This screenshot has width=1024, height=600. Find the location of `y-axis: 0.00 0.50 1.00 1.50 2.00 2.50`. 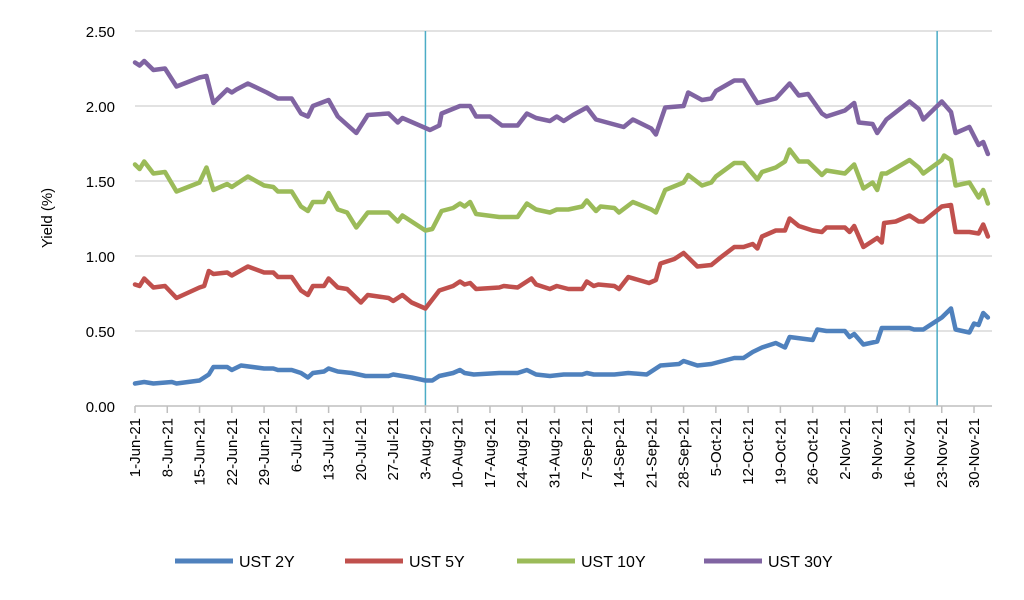

y-axis: 0.00 0.50 1.00 1.50 2.00 2.50 is located at coordinates (100, 220).